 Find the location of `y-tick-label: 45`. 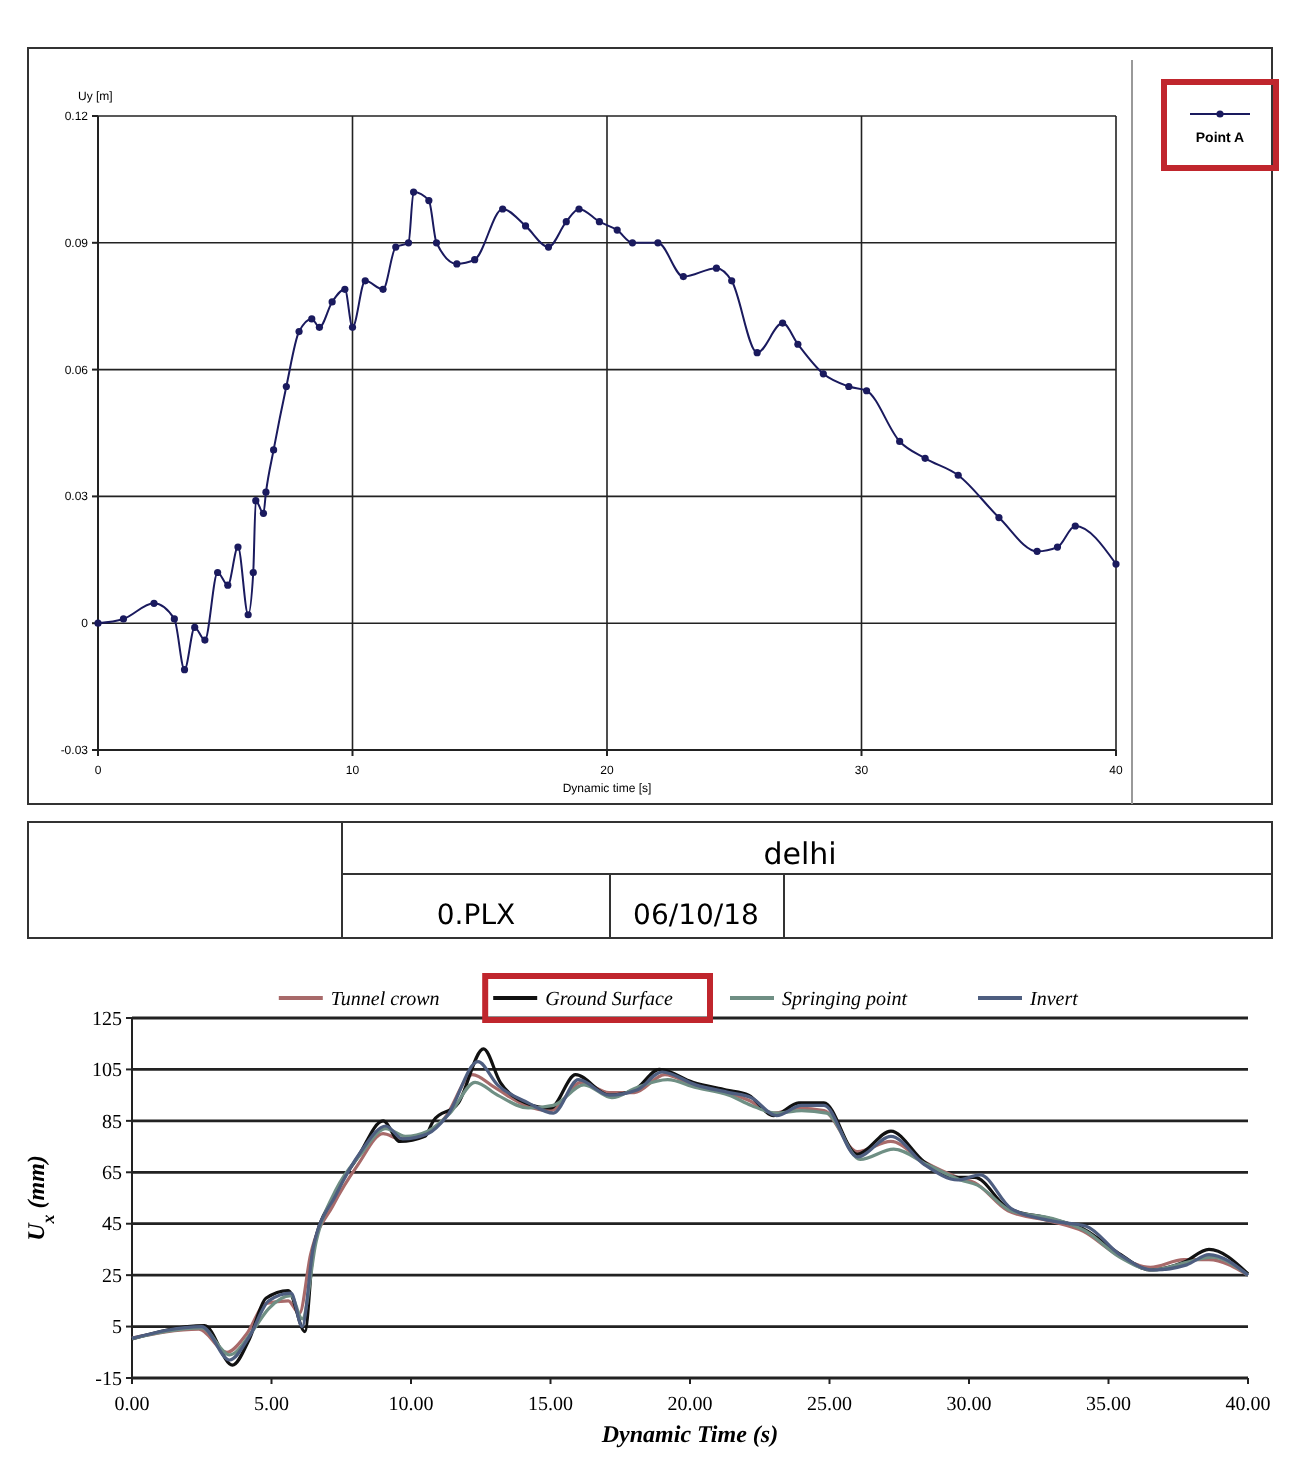

y-tick-label: 45 is located at coordinates (112, 1225).